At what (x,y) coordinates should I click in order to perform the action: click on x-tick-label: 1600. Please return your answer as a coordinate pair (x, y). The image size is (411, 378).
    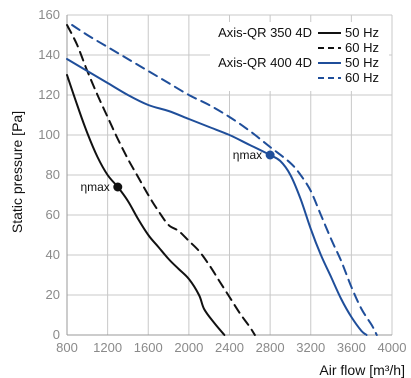
    Looking at the image, I should click on (148, 347).